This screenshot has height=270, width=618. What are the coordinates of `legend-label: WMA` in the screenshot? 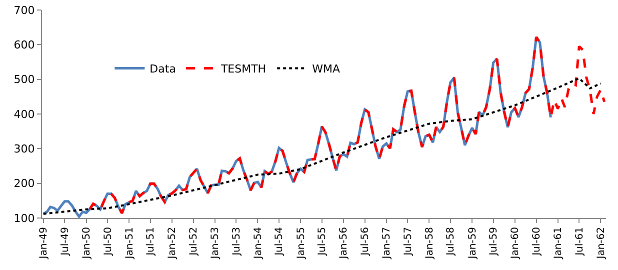 It's located at (326, 69).